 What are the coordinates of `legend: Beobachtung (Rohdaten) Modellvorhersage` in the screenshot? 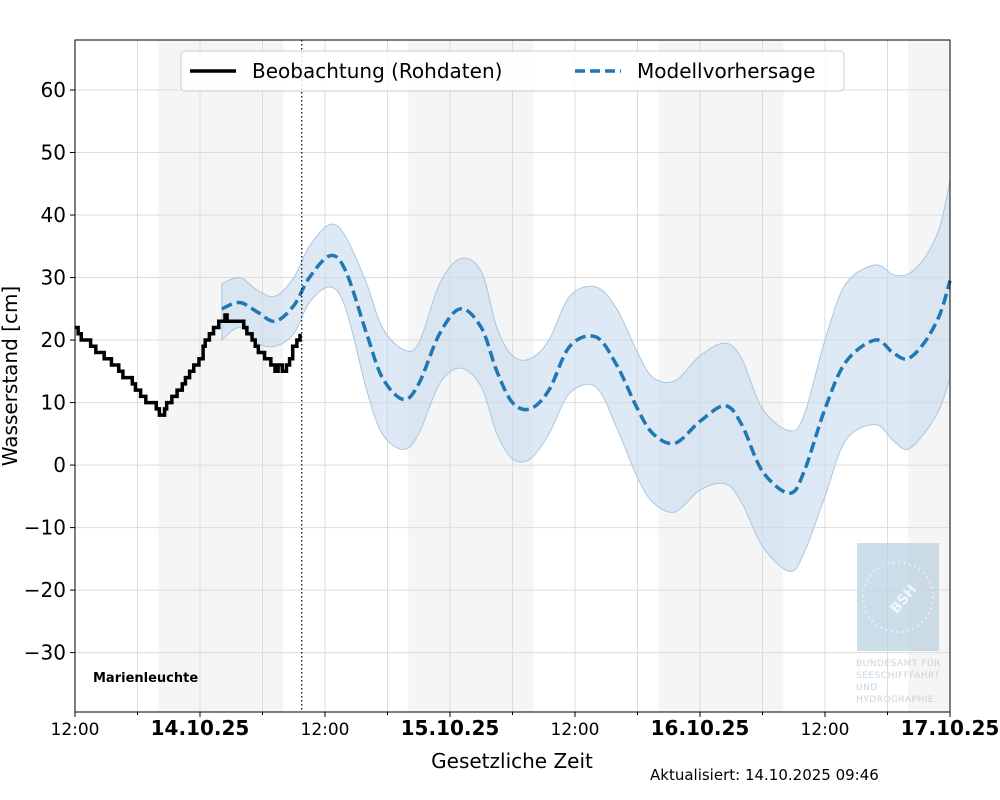 It's located at (512, 71).